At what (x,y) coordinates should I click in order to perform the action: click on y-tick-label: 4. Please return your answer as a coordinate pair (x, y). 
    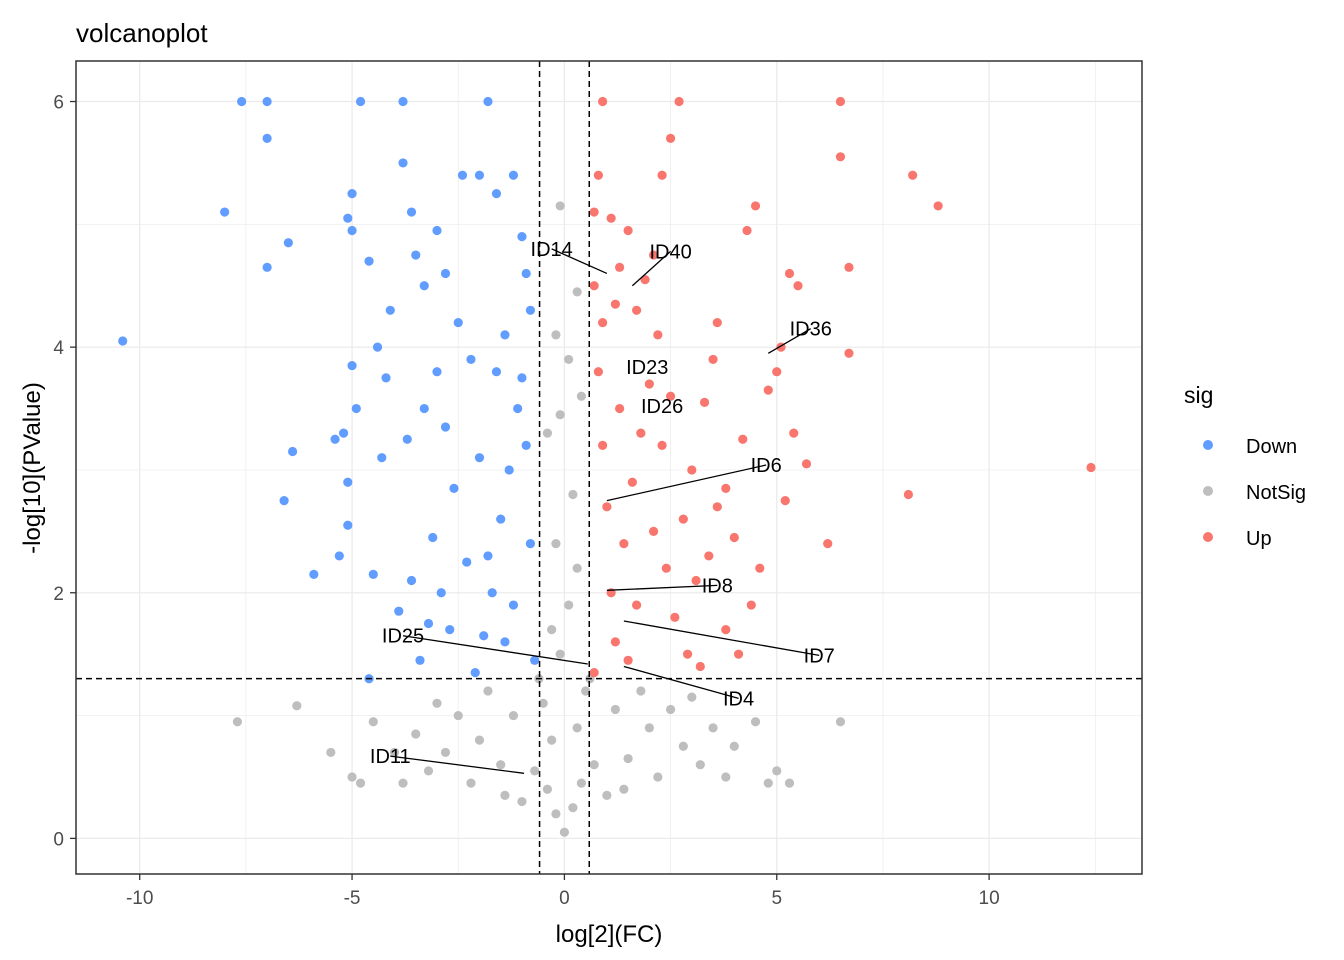
    Looking at the image, I should click on (58, 348).